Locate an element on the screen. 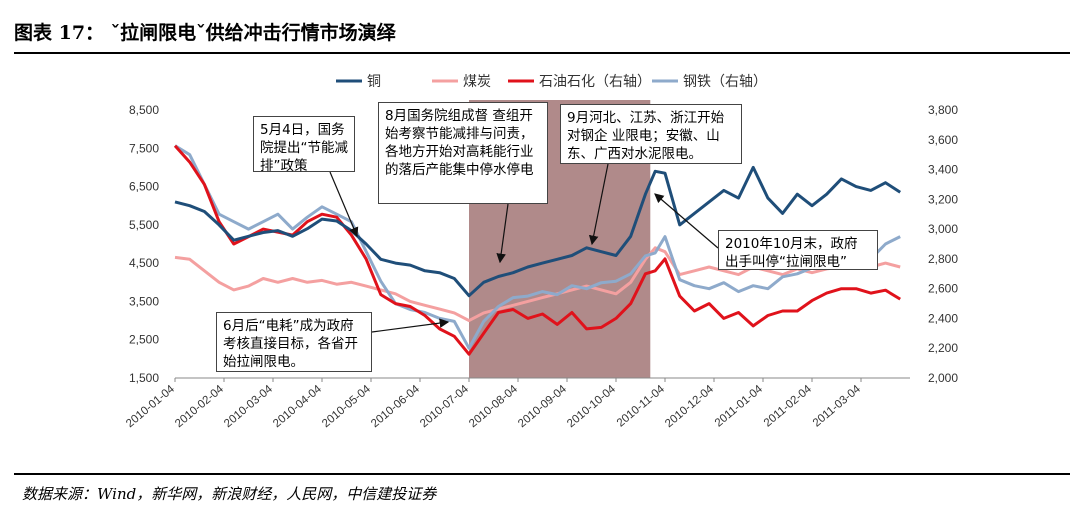 This screenshot has width=1080, height=511. x-tick-label: 2010-08-04 is located at coordinates (493, 406).